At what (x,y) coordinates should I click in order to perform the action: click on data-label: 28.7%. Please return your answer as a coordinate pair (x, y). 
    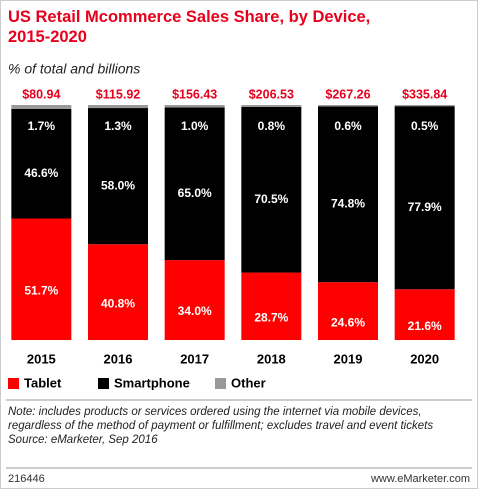
    Looking at the image, I should click on (271, 317).